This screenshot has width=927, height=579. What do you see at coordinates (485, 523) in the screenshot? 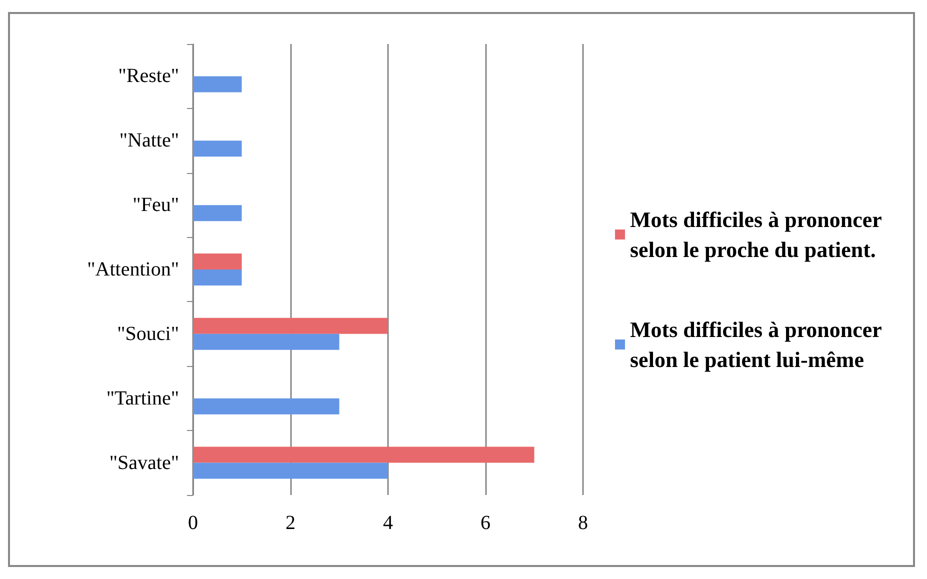
I see `x-tick-label: 6` at bounding box center [485, 523].